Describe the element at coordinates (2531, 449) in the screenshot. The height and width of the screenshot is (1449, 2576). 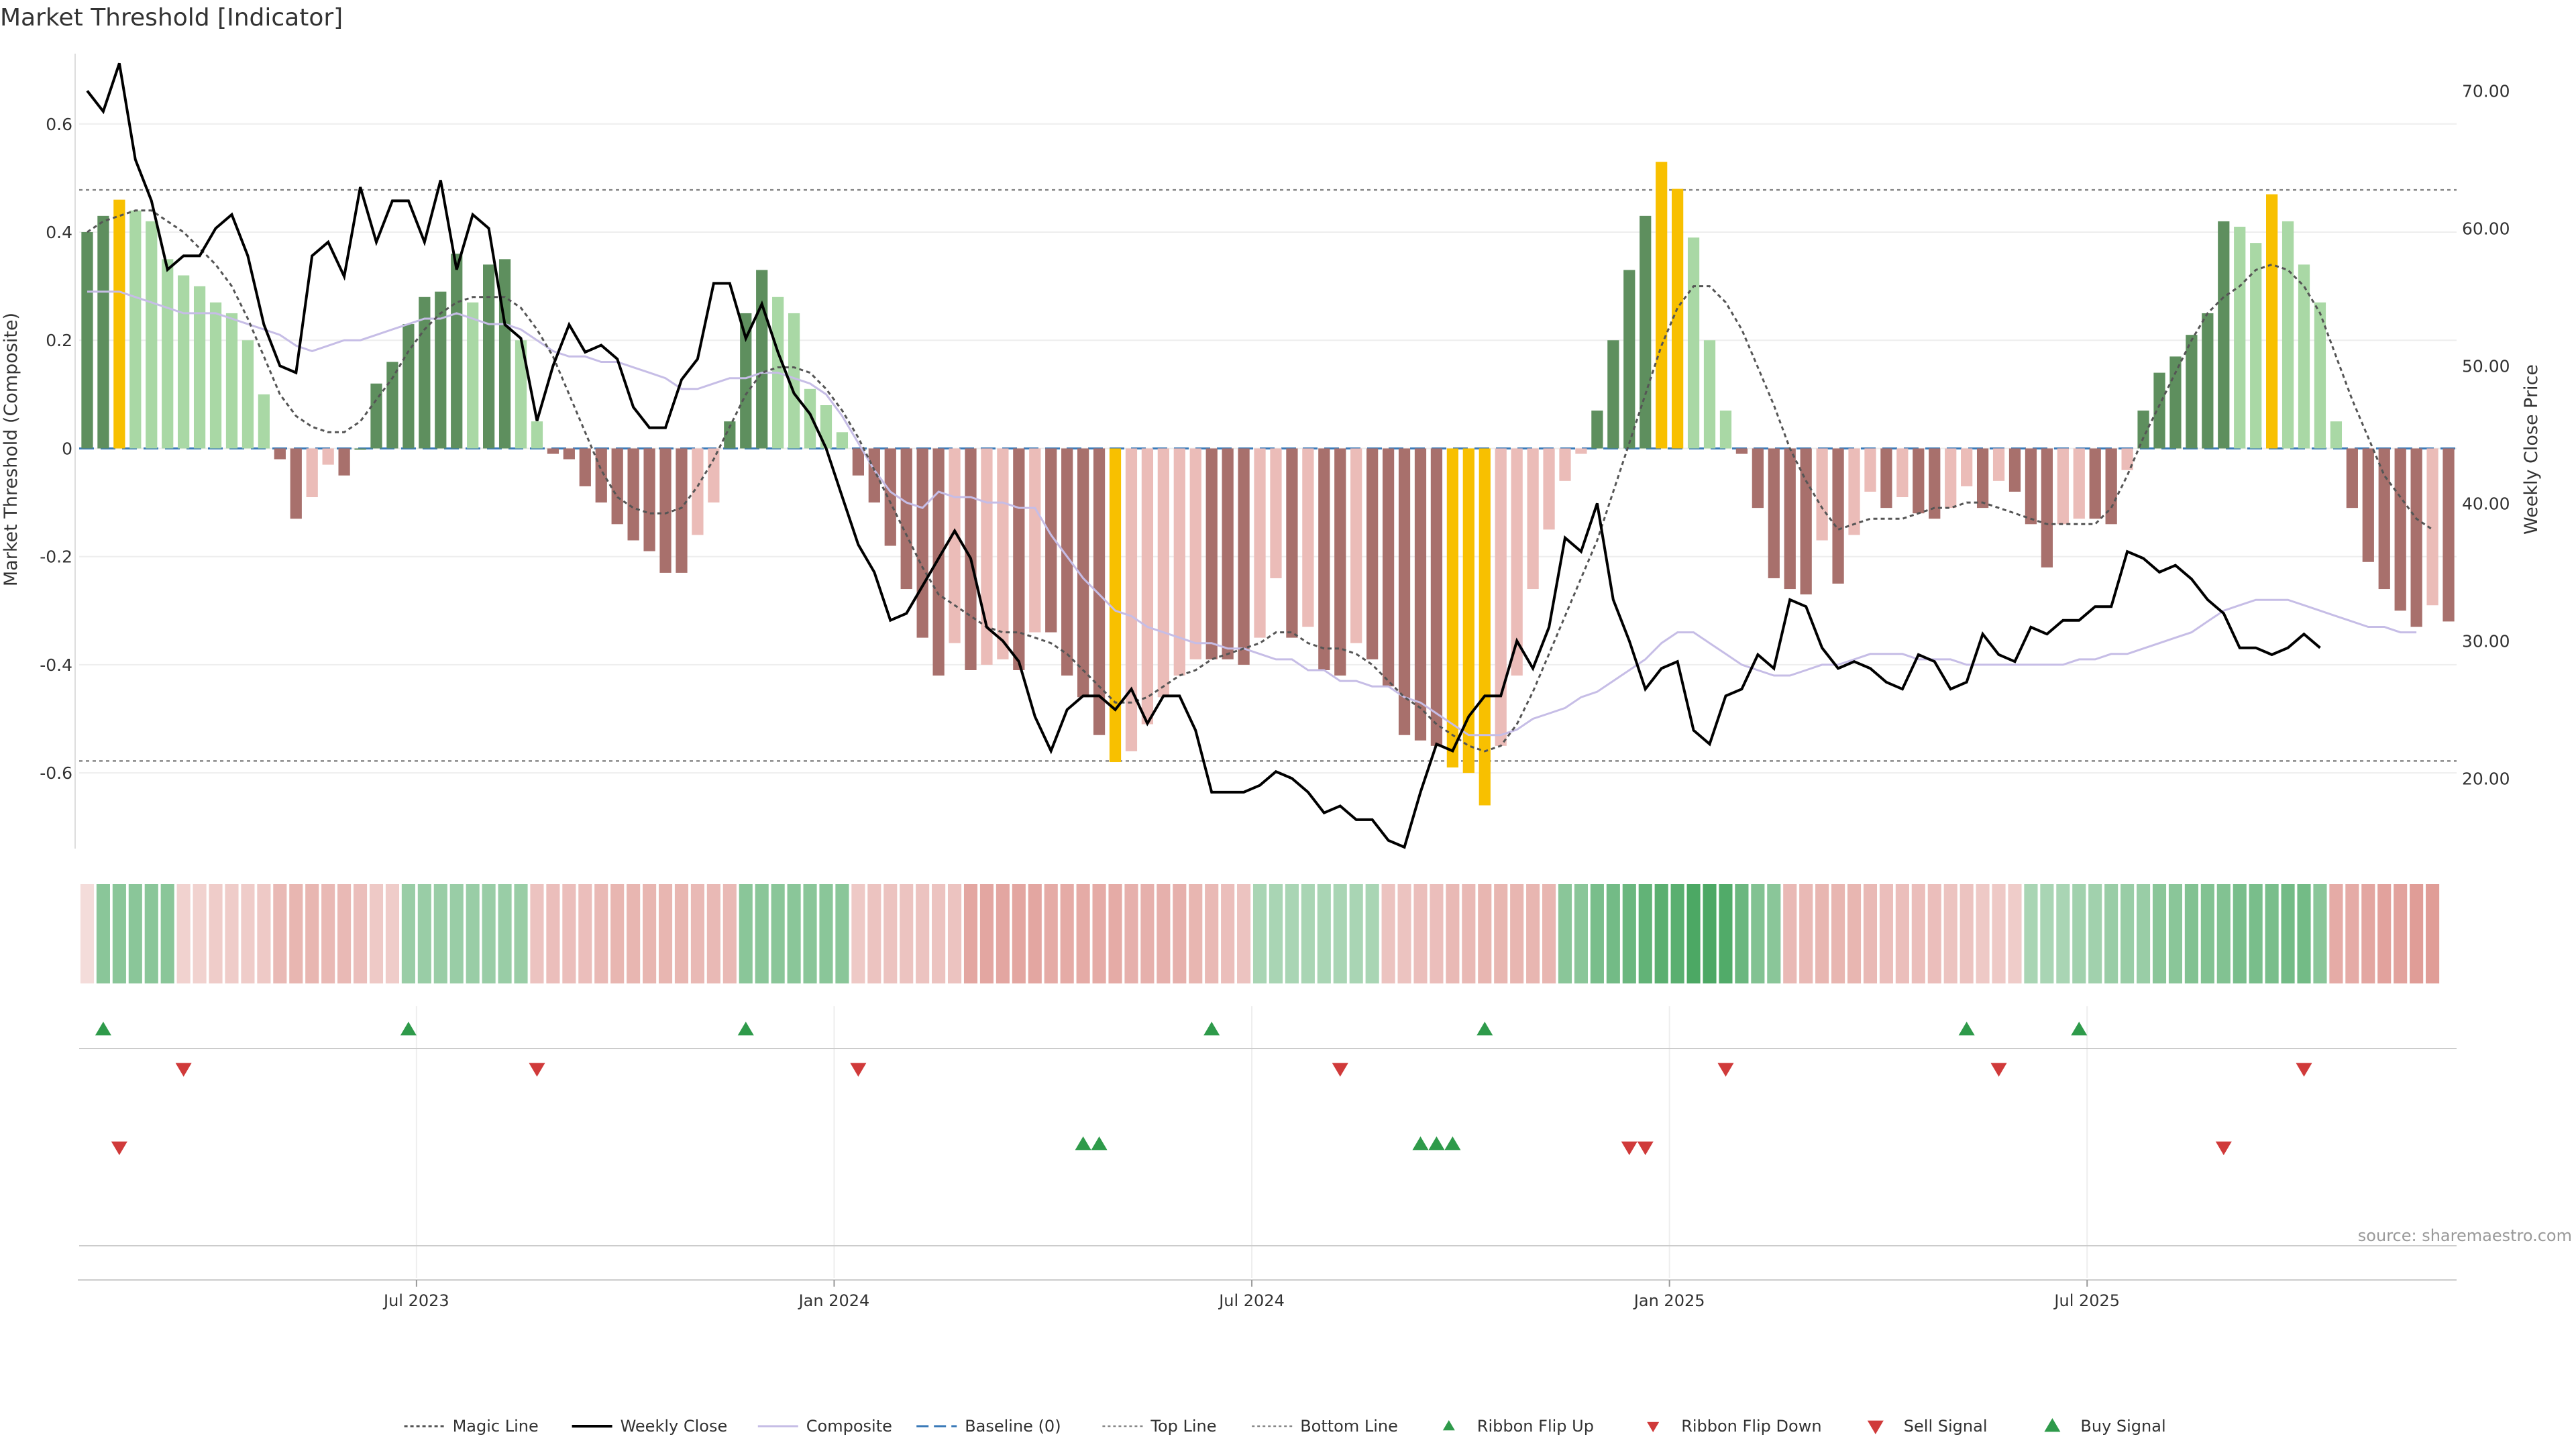
I see `y-axis-label-right: Weekly Close Price` at that location.